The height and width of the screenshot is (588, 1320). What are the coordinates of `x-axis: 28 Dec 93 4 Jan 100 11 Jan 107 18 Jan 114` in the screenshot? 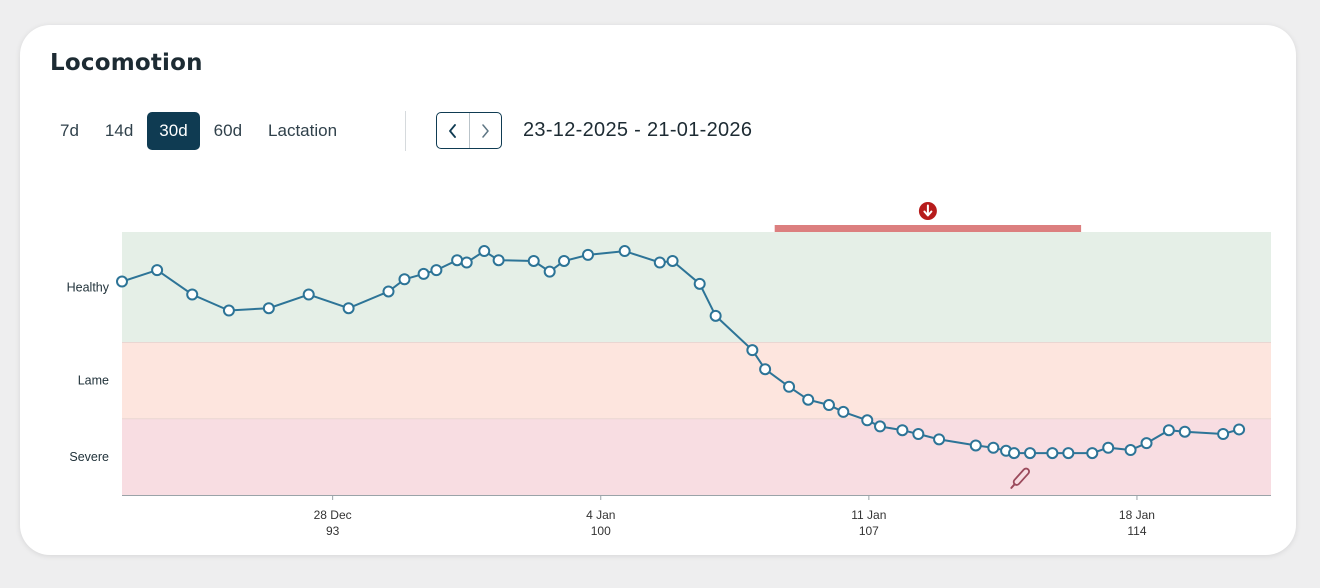 It's located at (696, 516).